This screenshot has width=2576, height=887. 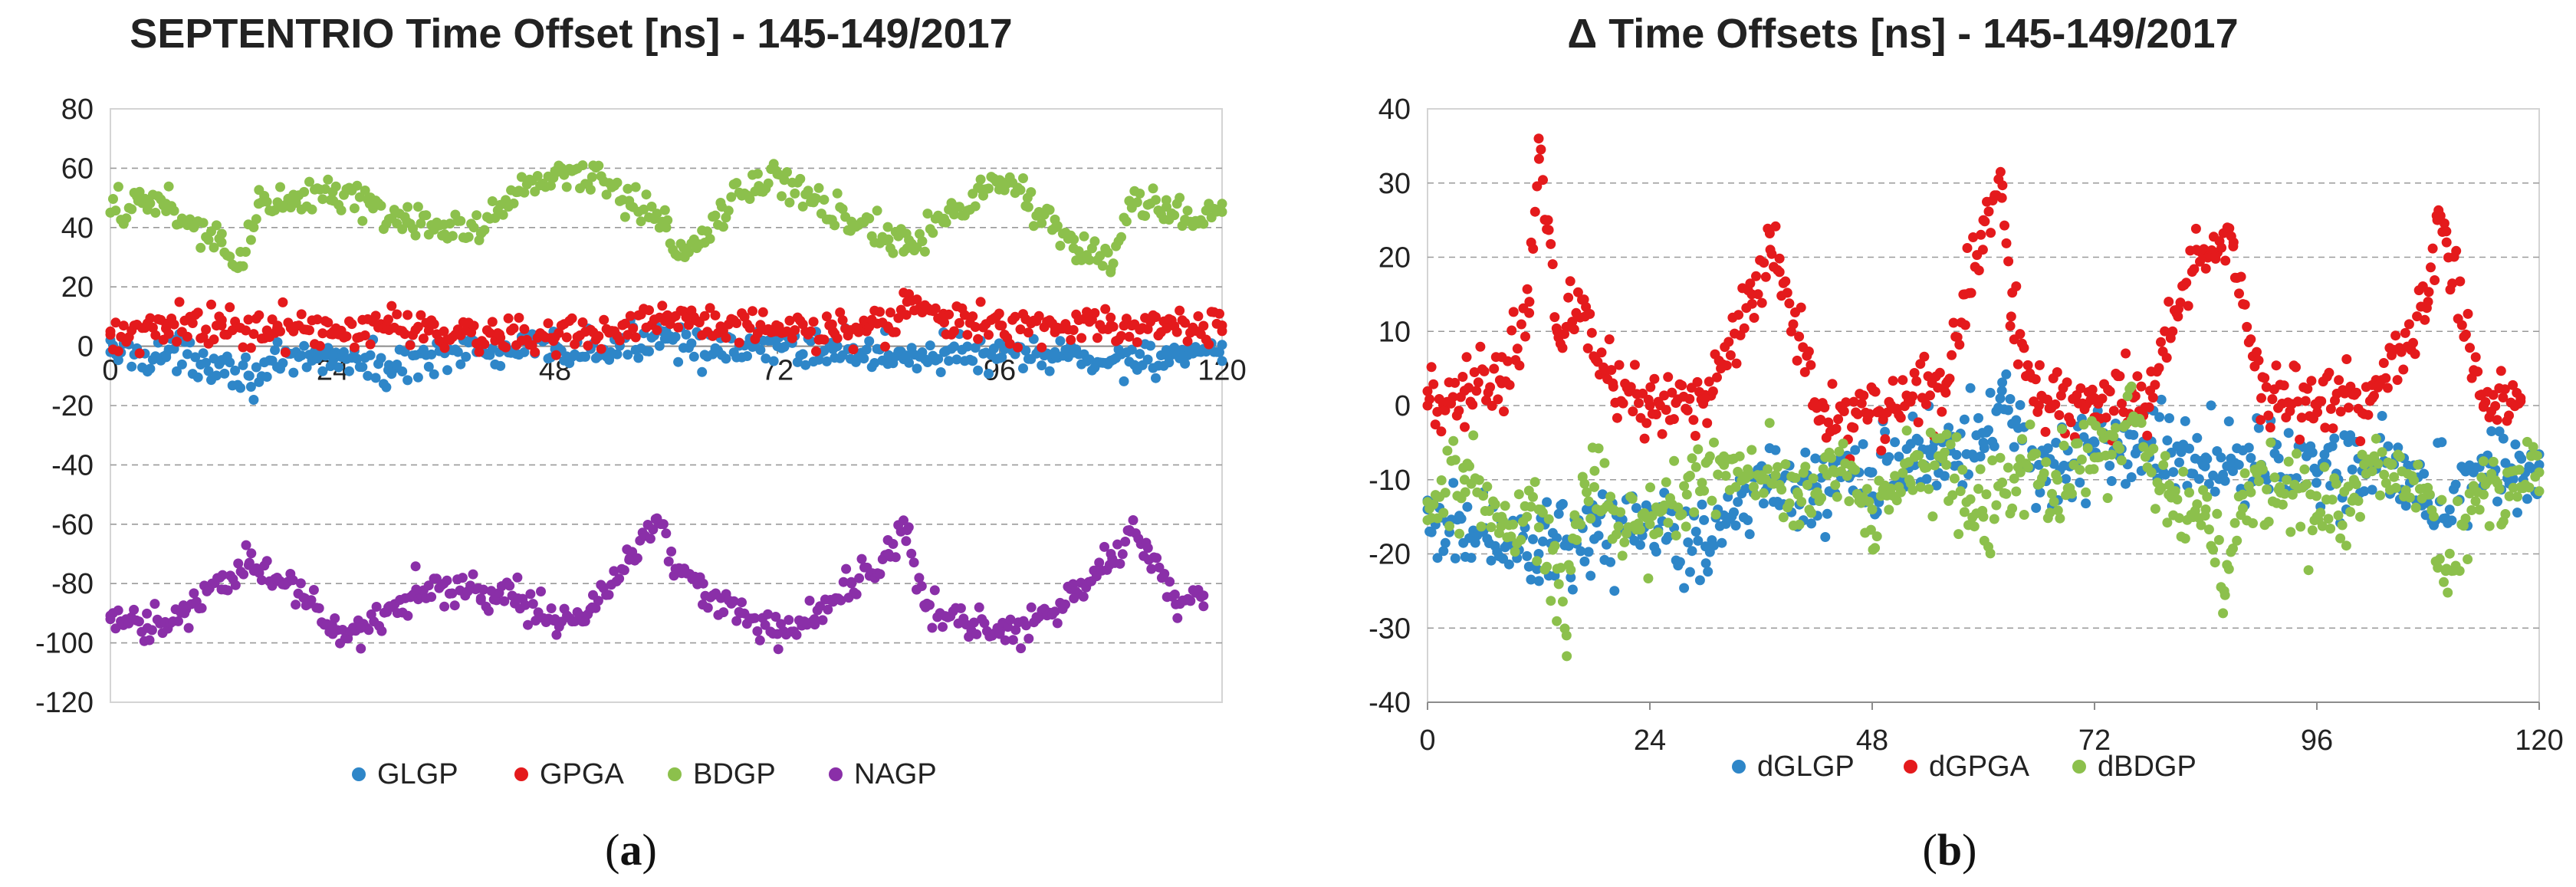 I want to click on y-tick-label: 40, so click(x=1395, y=110).